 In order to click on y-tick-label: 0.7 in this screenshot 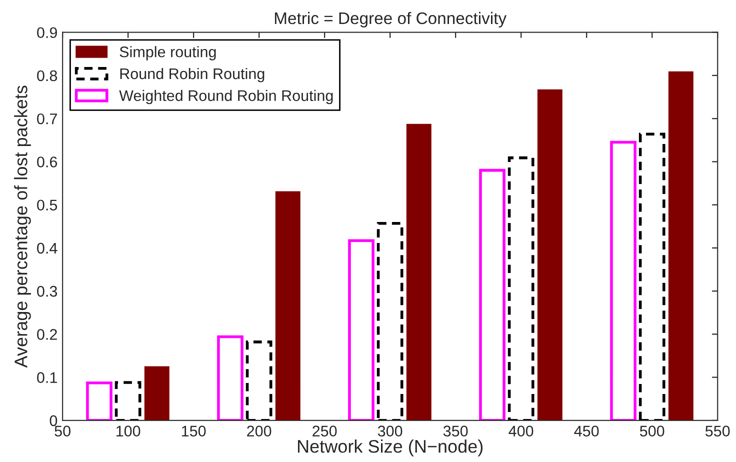, I will do `click(47, 118)`.